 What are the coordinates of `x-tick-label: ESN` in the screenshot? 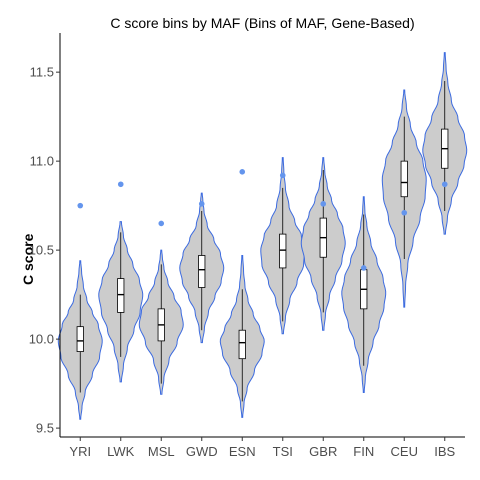 It's located at (242, 451).